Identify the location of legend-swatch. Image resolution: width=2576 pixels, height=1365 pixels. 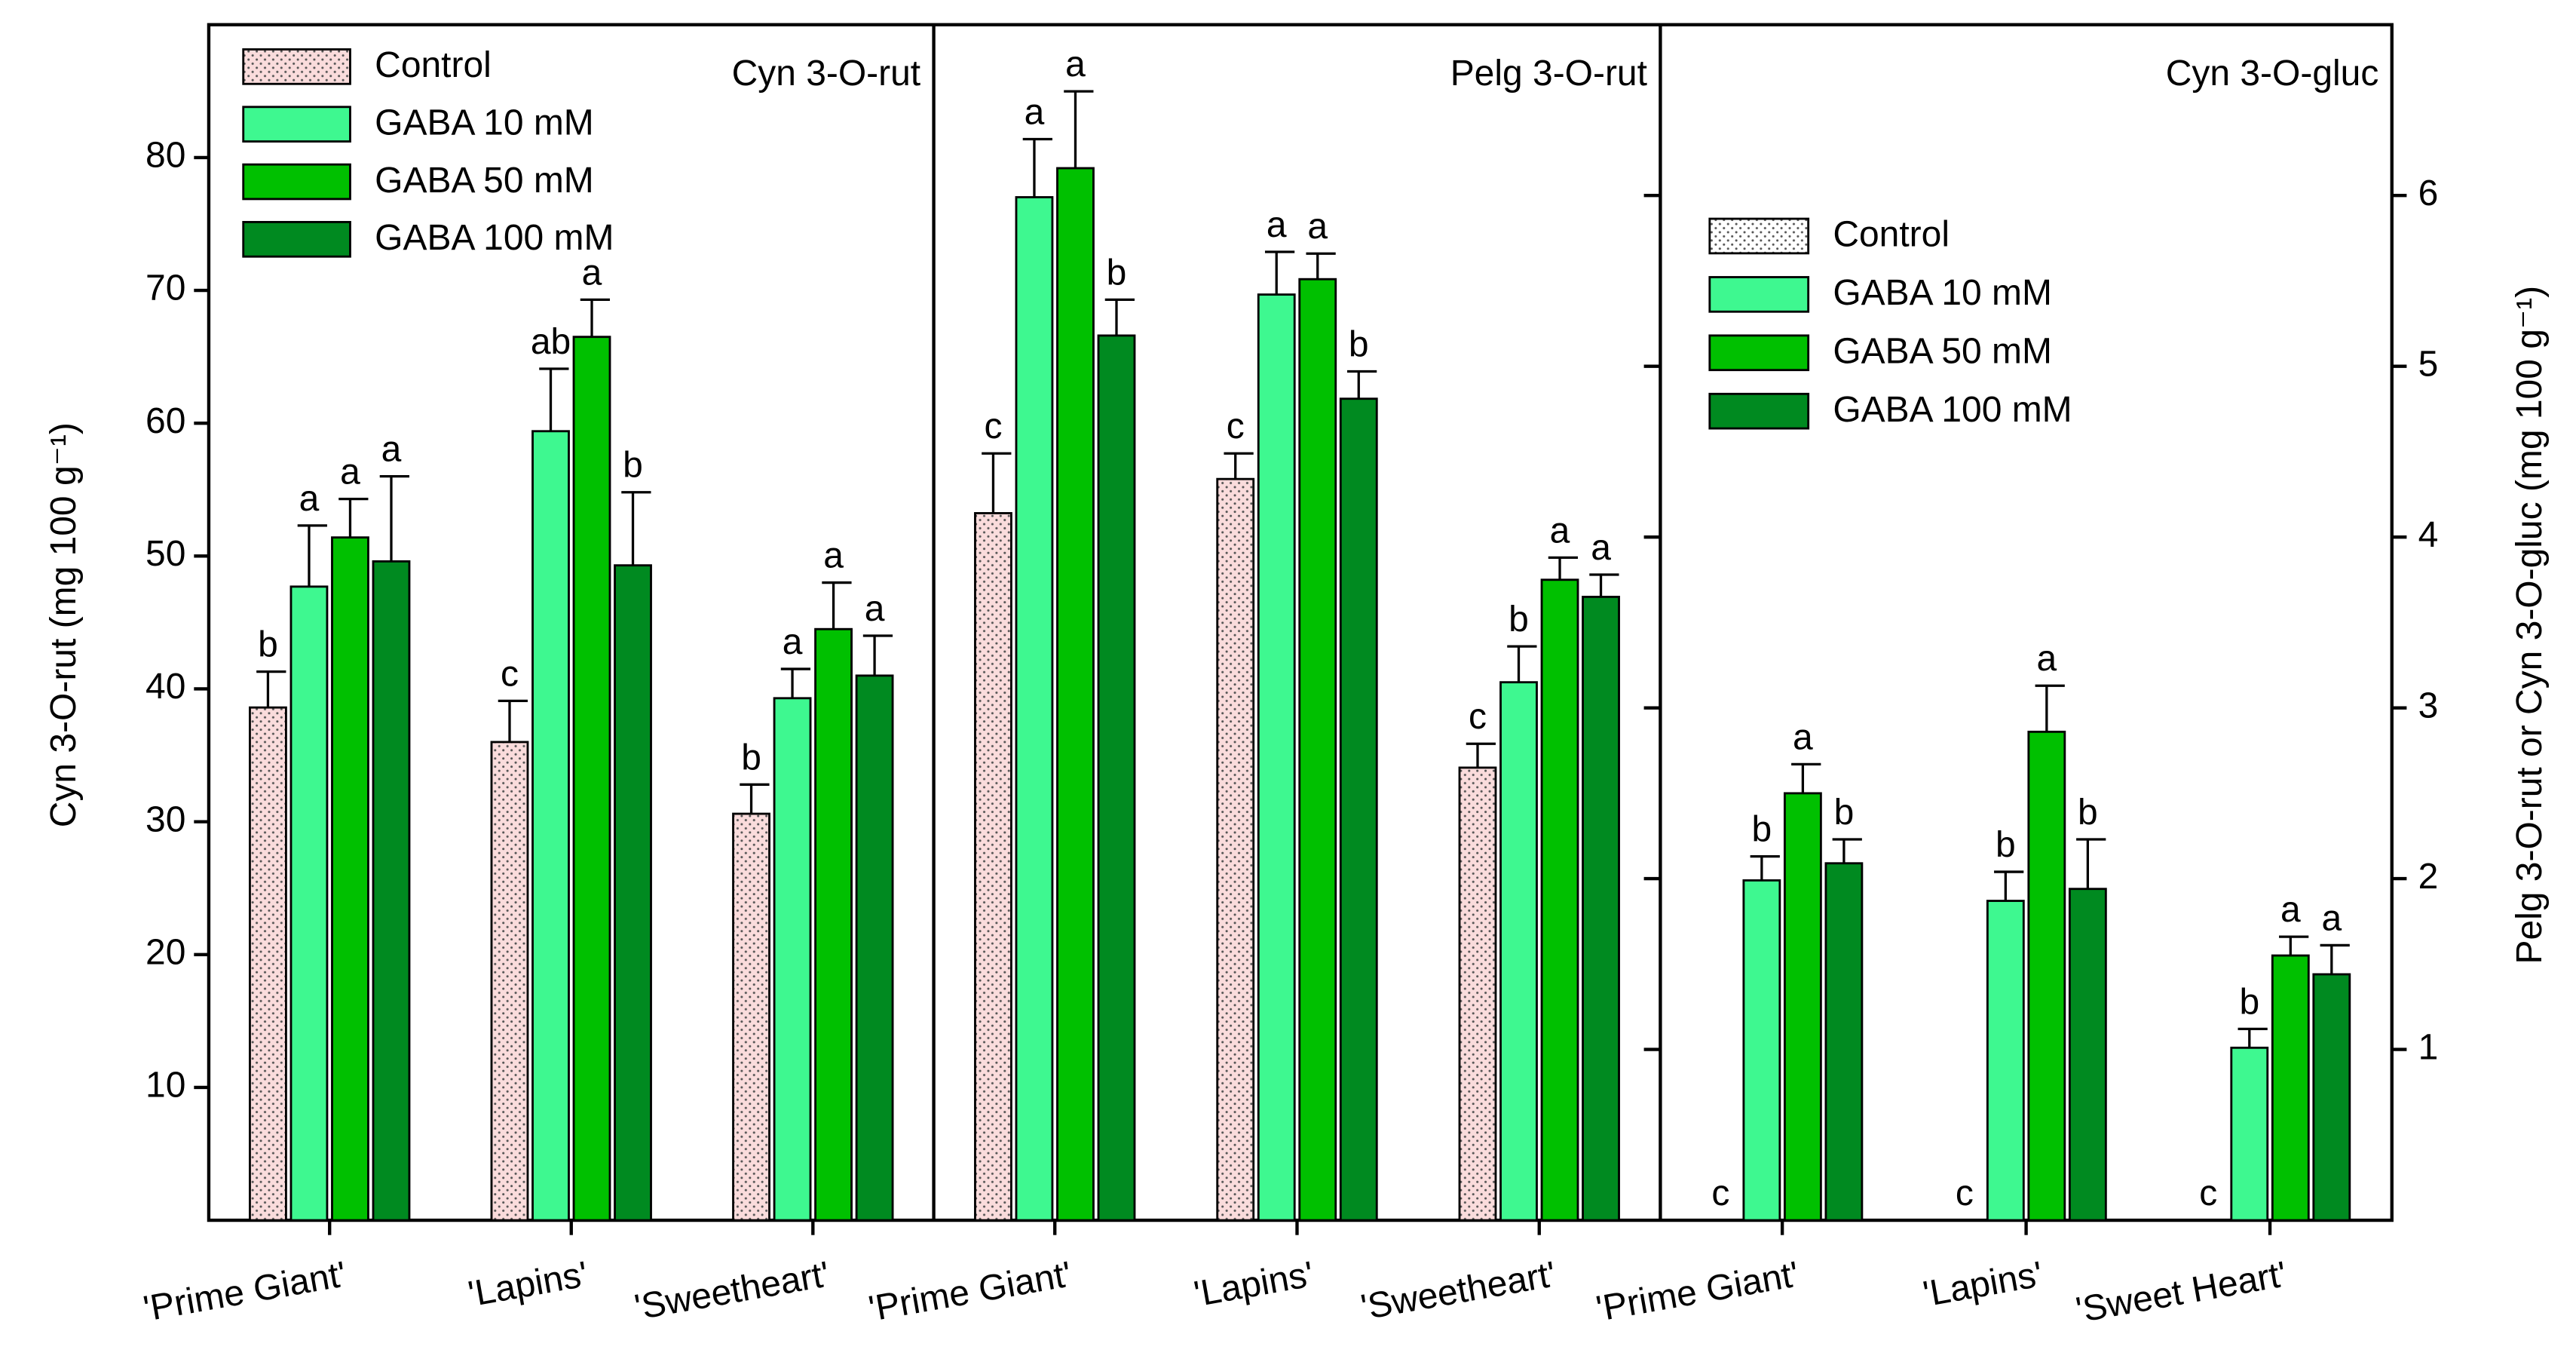
(296, 124).